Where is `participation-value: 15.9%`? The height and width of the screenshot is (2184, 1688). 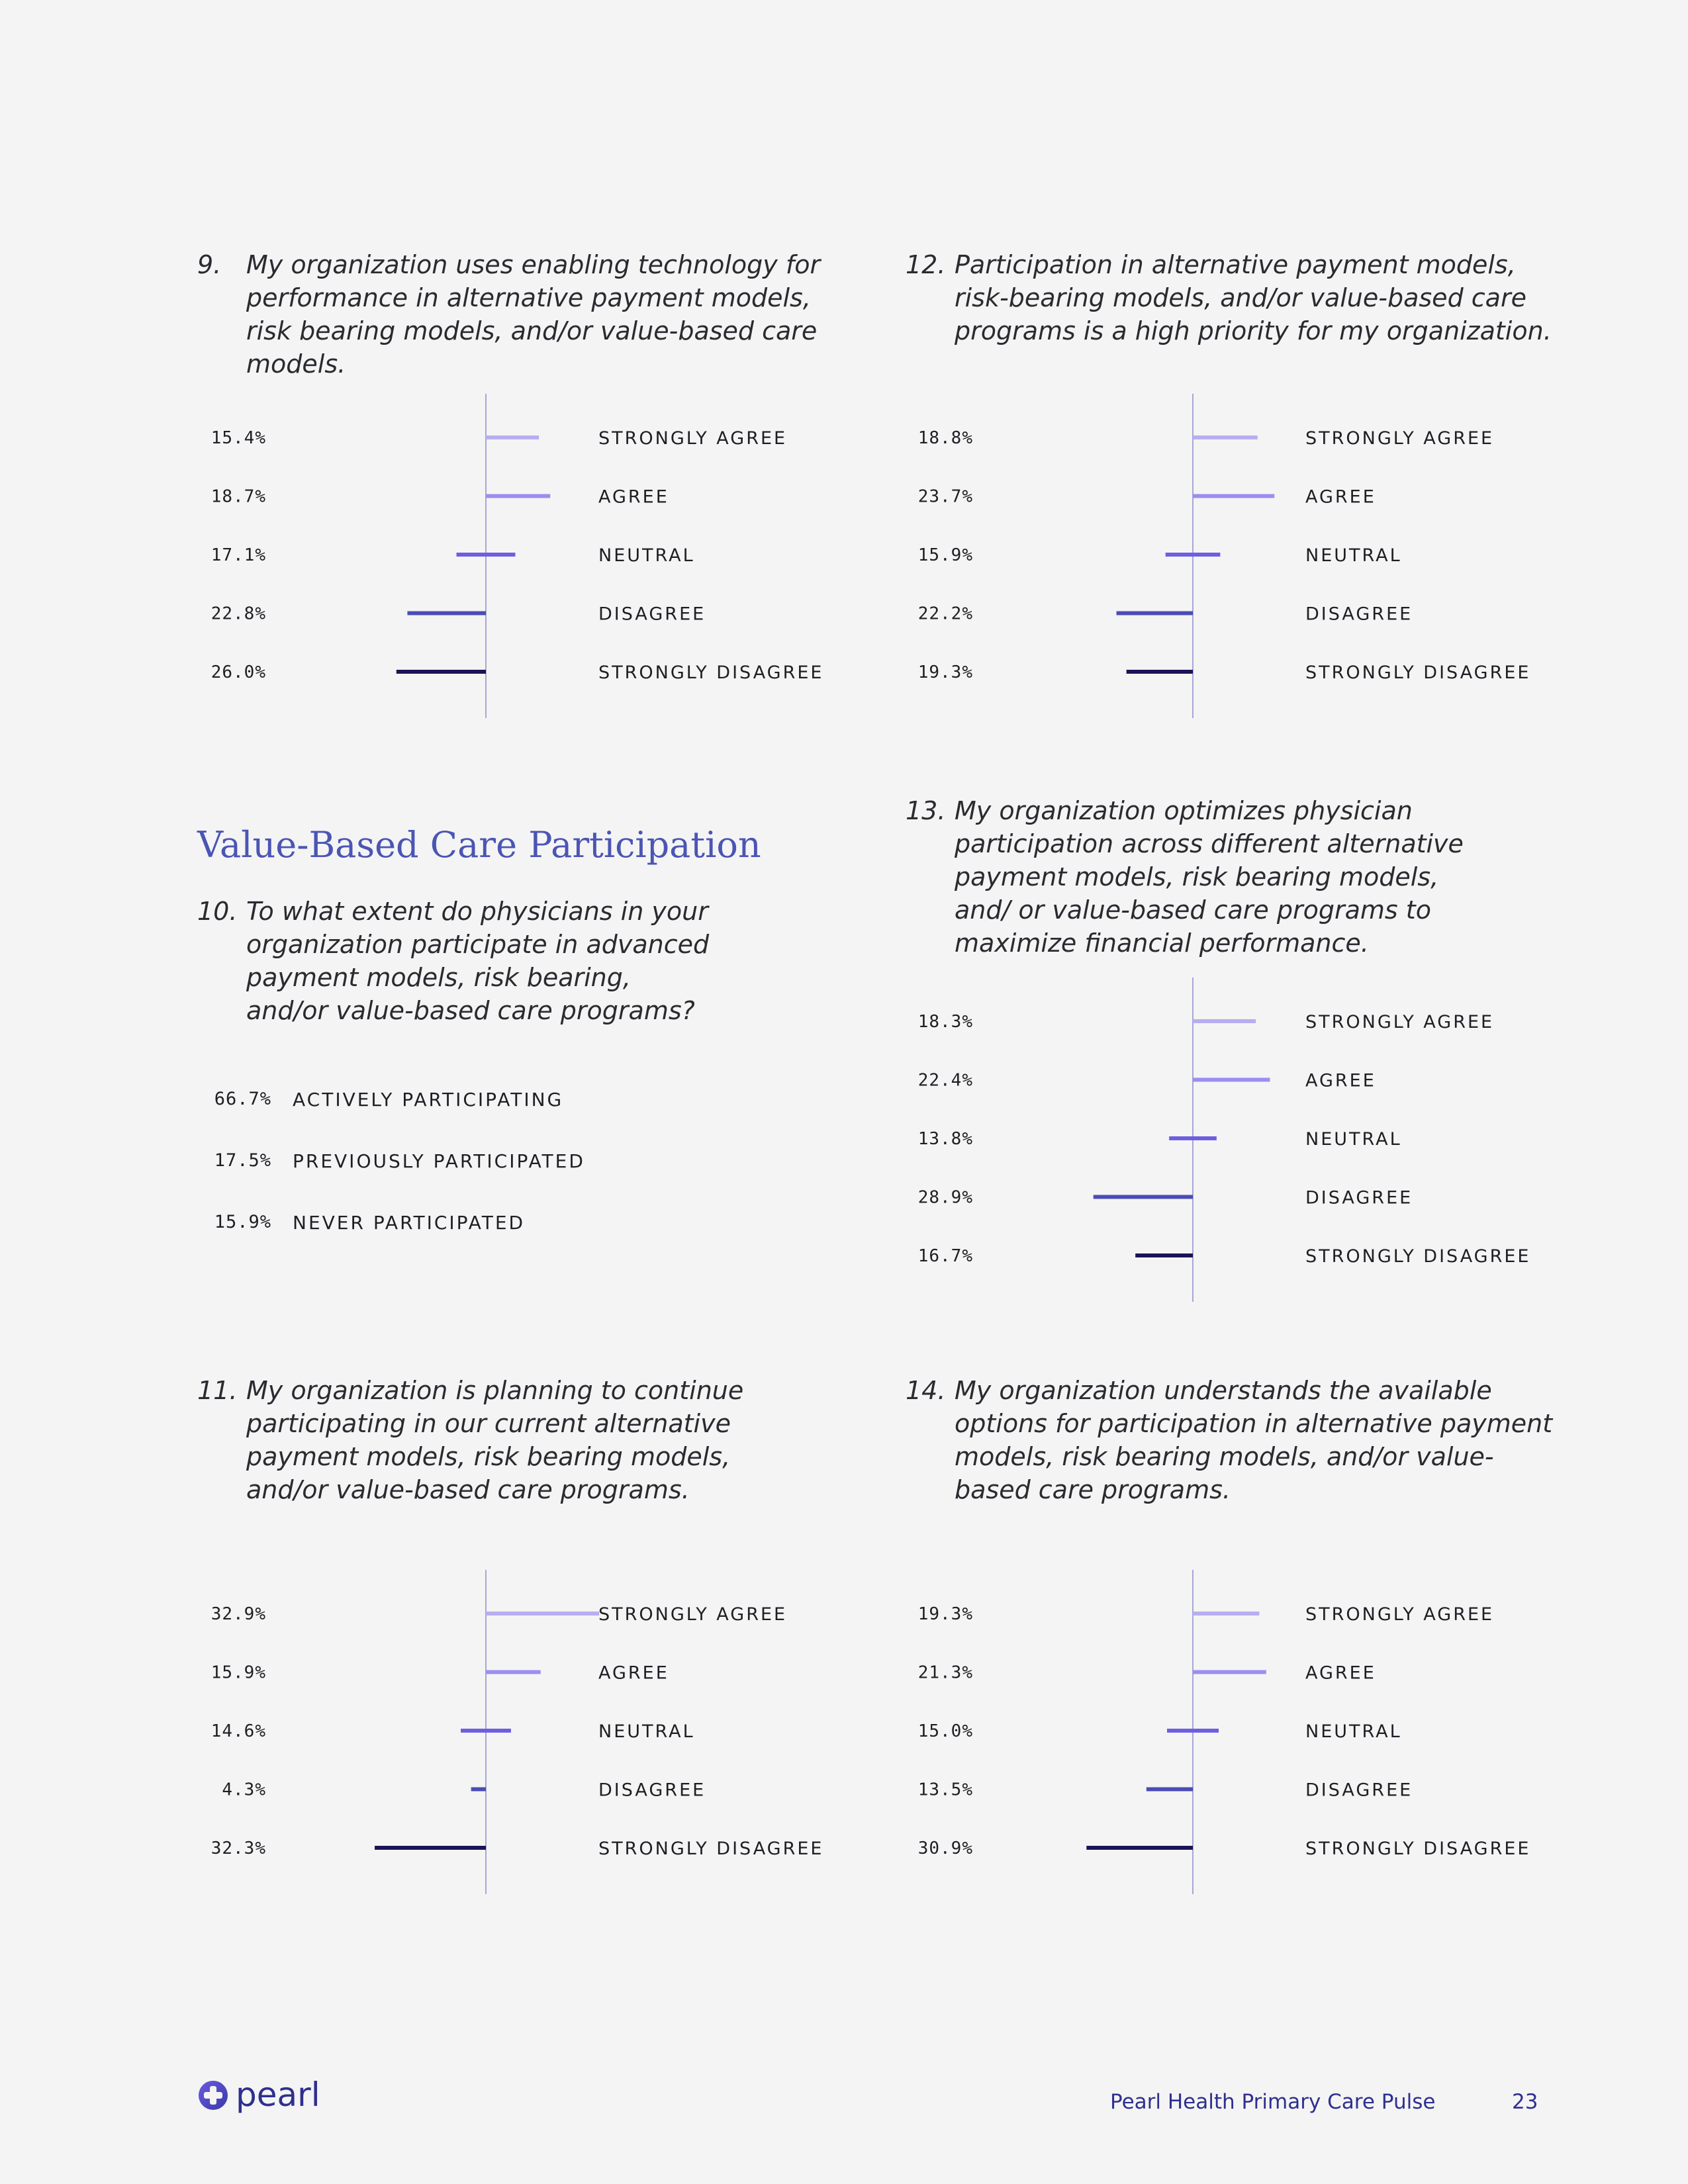 participation-value: 15.9% is located at coordinates (242, 1222).